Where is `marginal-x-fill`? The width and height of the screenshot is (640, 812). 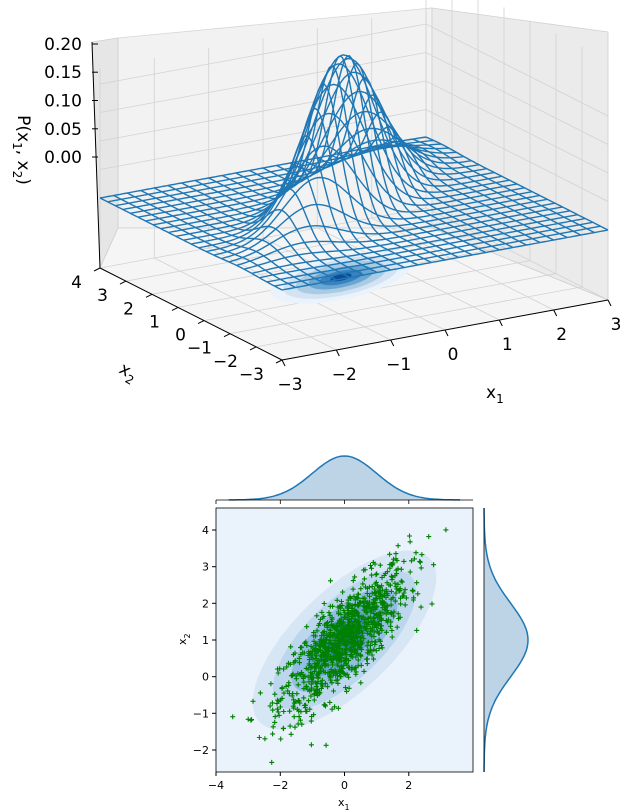
marginal-x-fill is located at coordinates (344, 478).